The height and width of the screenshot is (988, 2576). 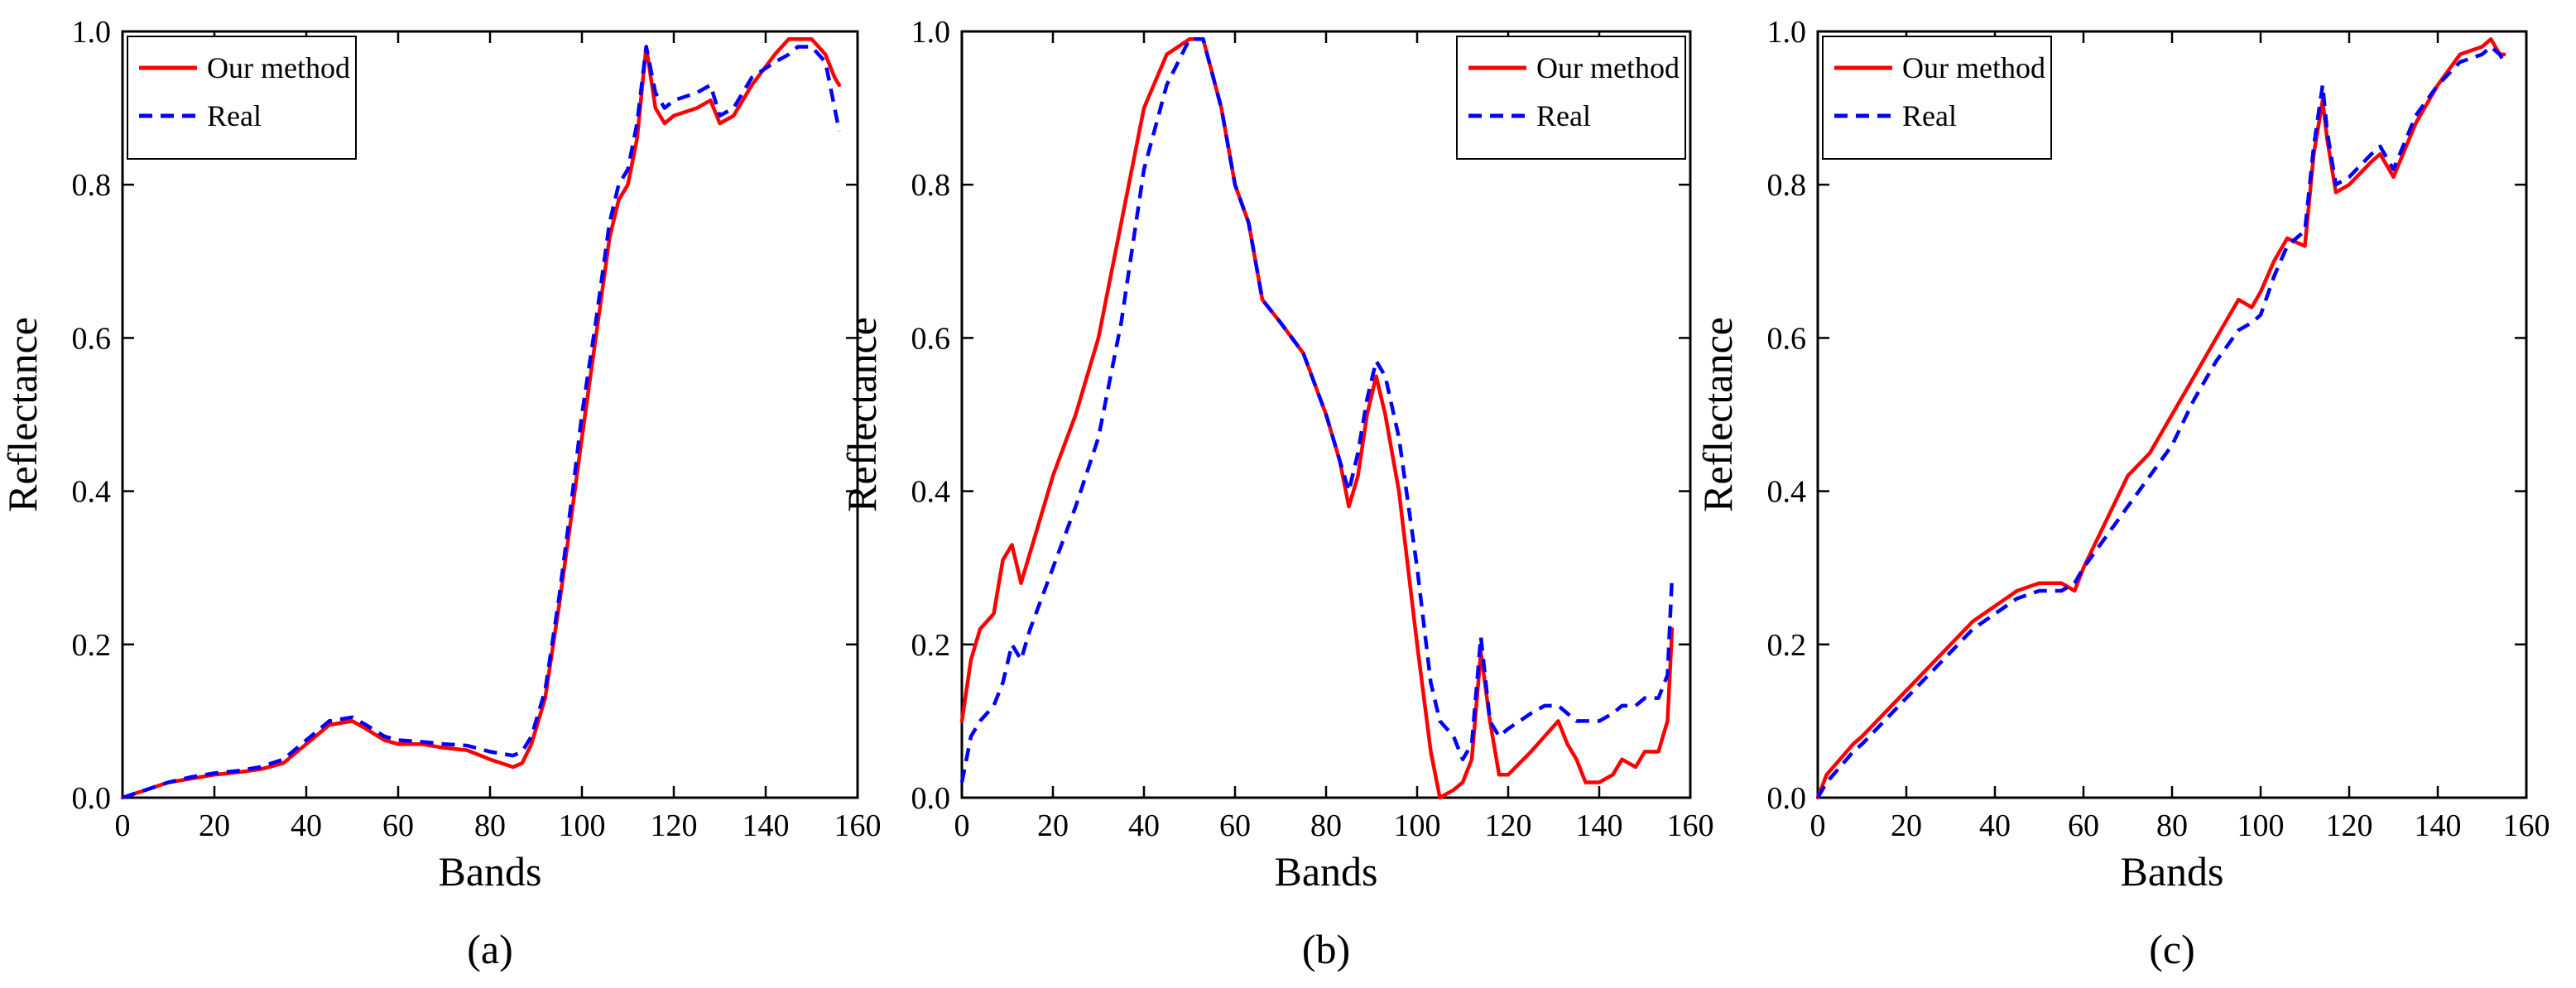 What do you see at coordinates (2172, 949) in the screenshot?
I see `panel-caption: (c)` at bounding box center [2172, 949].